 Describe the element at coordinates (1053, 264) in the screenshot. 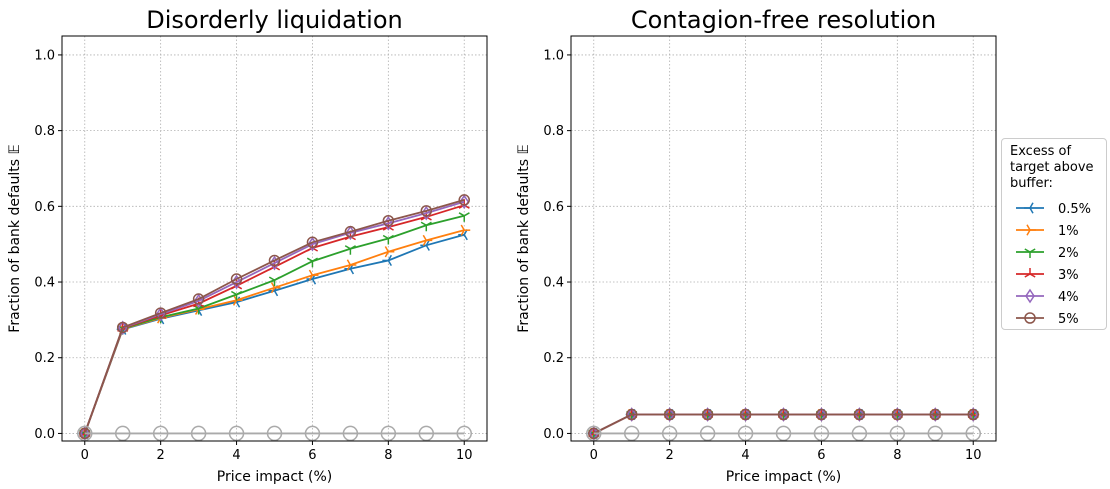

I see `legend-entries: 0.5% 1% 2% 3% 4% 5%` at that location.